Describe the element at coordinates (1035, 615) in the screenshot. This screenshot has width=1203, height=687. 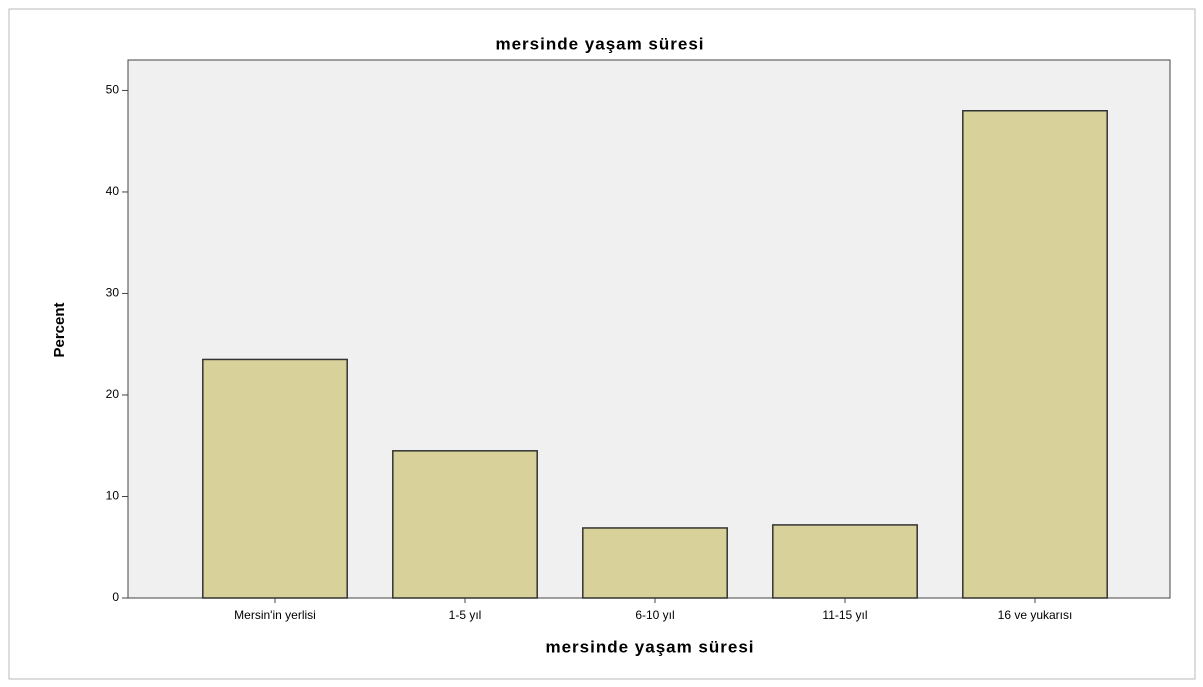
I see `x-tick-label: 16 ve yukarısı` at that location.